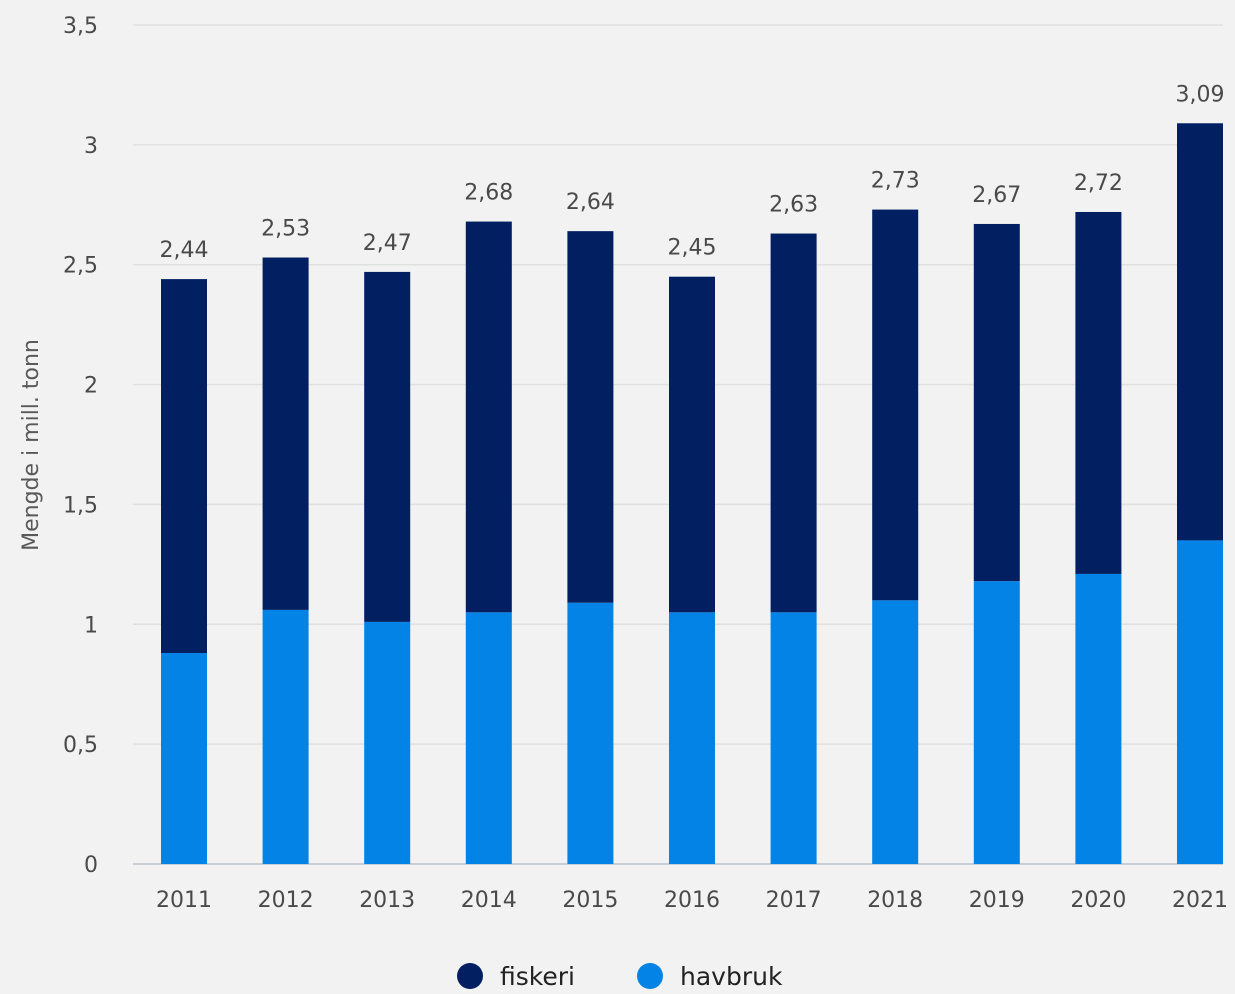 The height and width of the screenshot is (994, 1235). What do you see at coordinates (184, 758) in the screenshot?
I see `bar-havbruk-2011` at bounding box center [184, 758].